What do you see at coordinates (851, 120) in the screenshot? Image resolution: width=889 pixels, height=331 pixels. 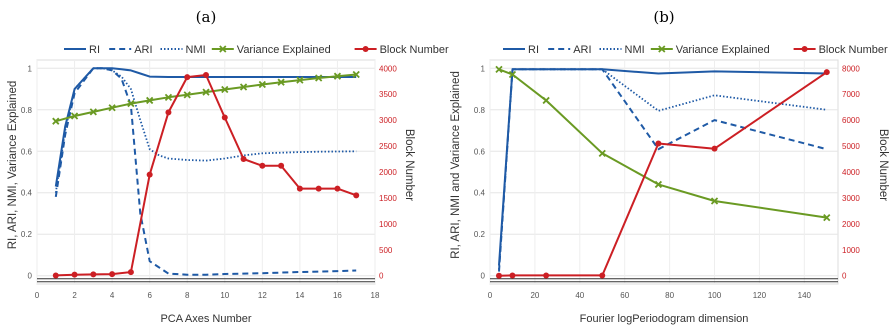 I see `panel-b-y2-tick-label: 6000` at bounding box center [851, 120].